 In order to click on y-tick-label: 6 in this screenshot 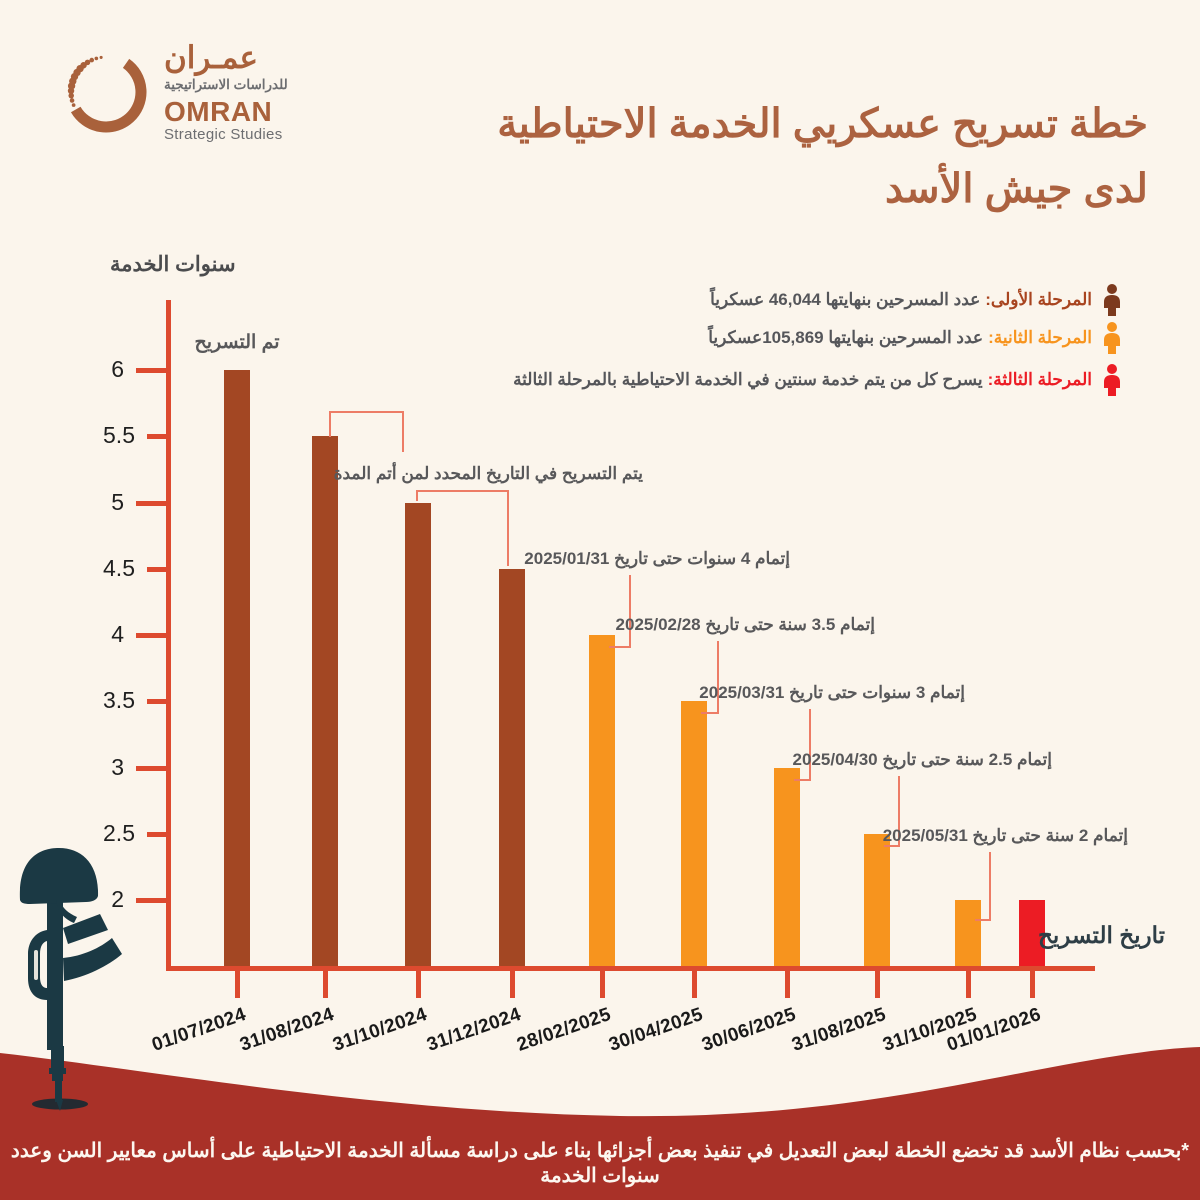, I will do `click(117, 369)`.